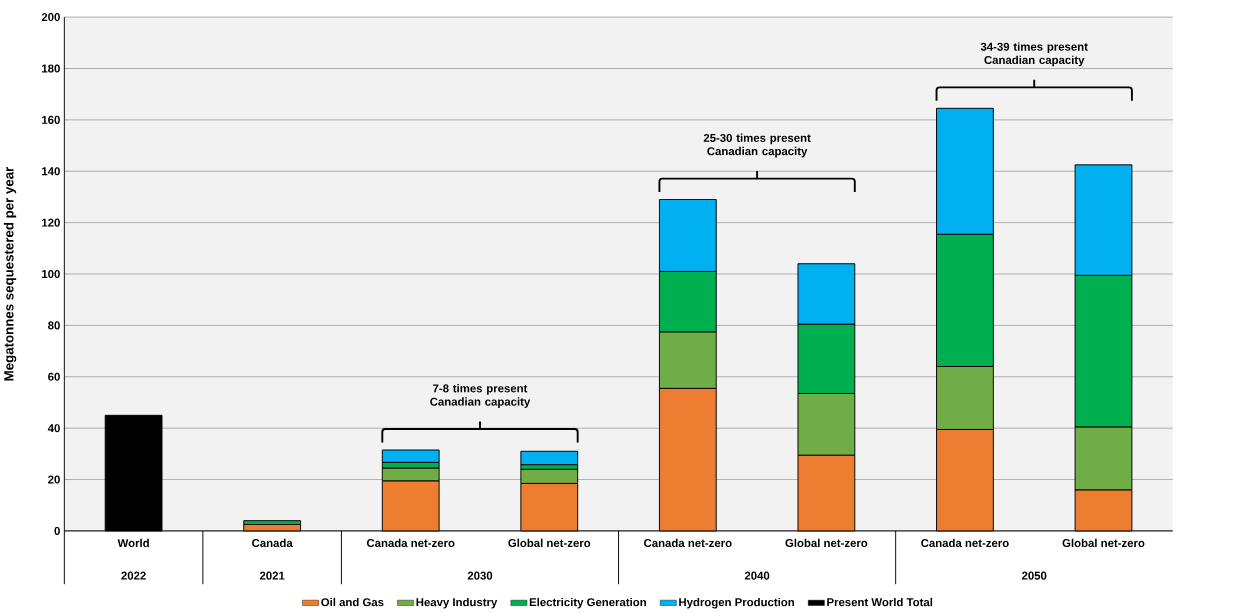  What do you see at coordinates (51, 274) in the screenshot?
I see `y-tick-label: 100` at bounding box center [51, 274].